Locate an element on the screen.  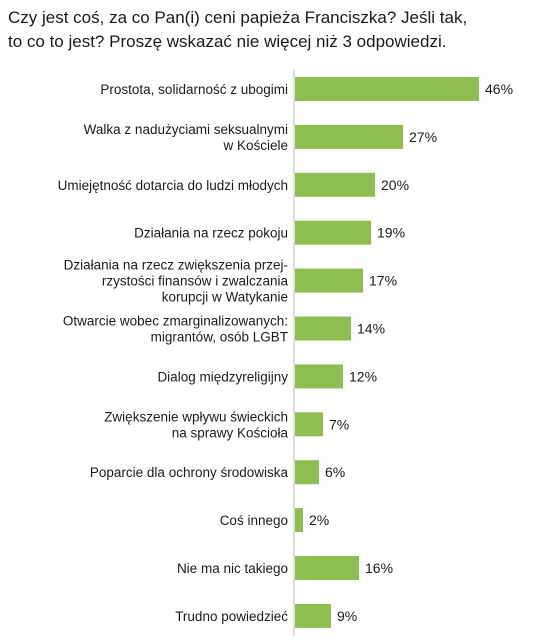
category-label-line: migrantów, osób LGBT is located at coordinates (219, 337).